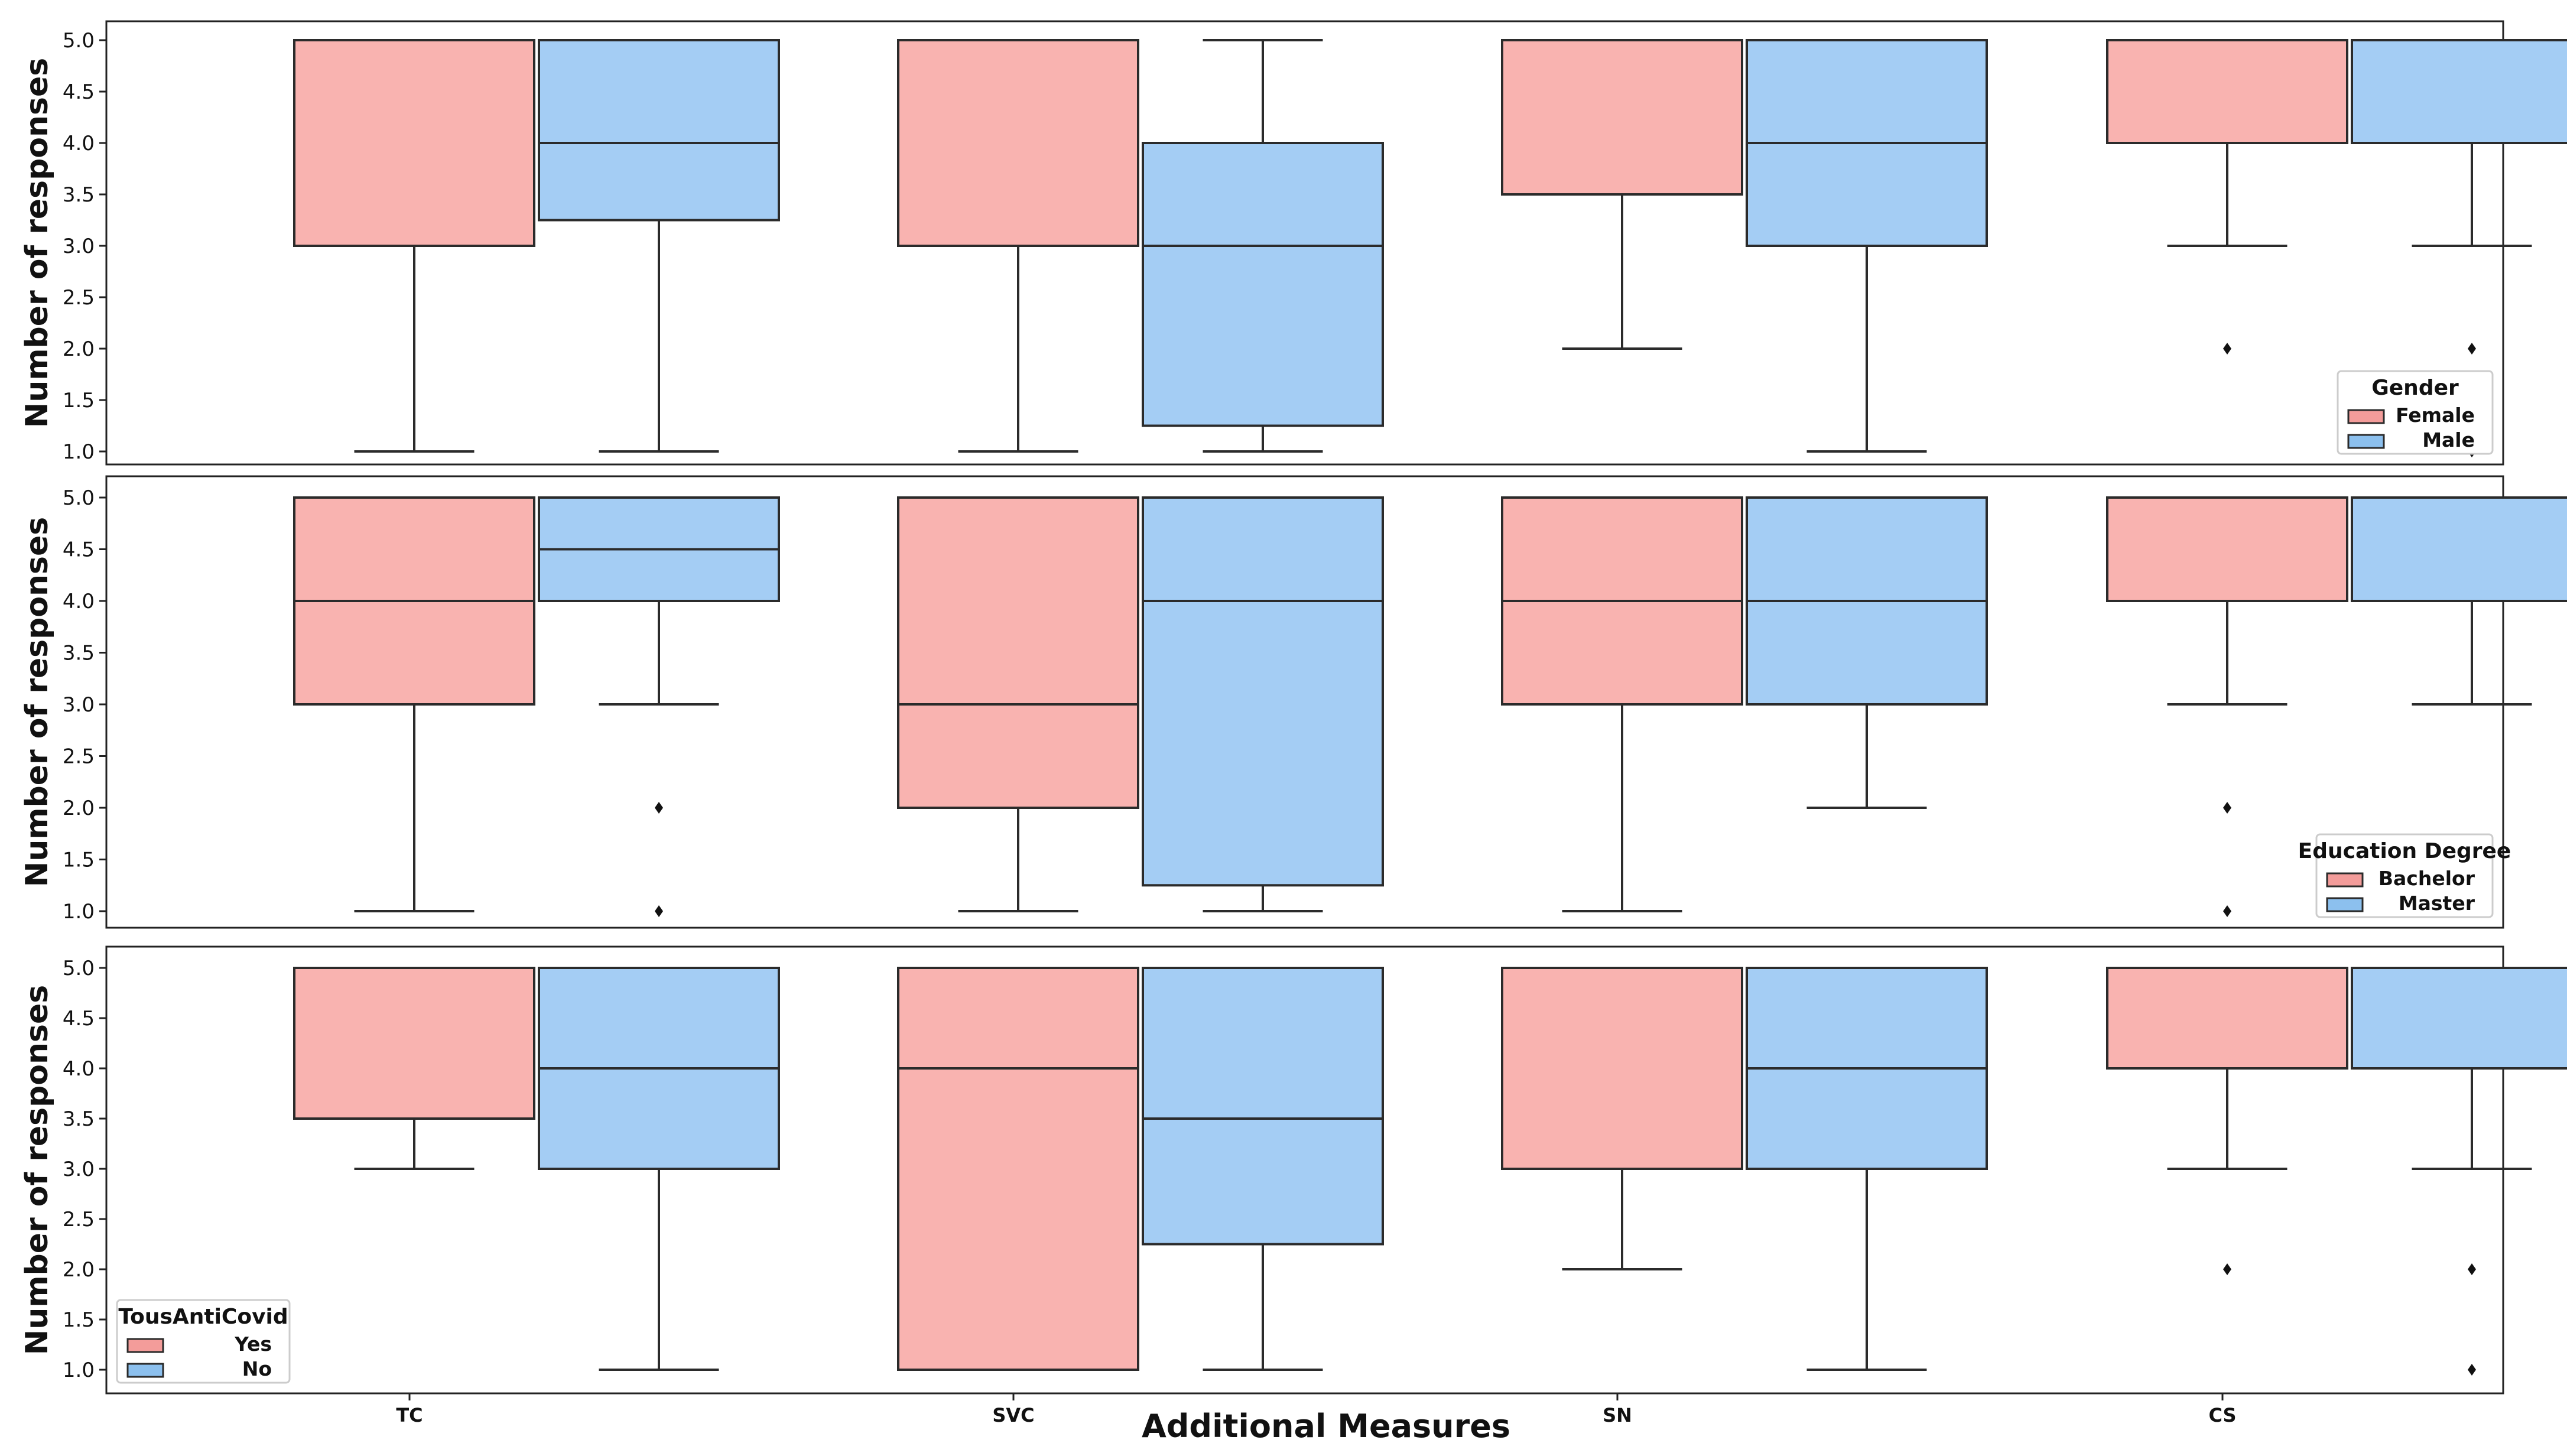 The image size is (2567, 1456). What do you see at coordinates (2222, 1415) in the screenshot?
I see `x-tick-label-cs: CS` at bounding box center [2222, 1415].